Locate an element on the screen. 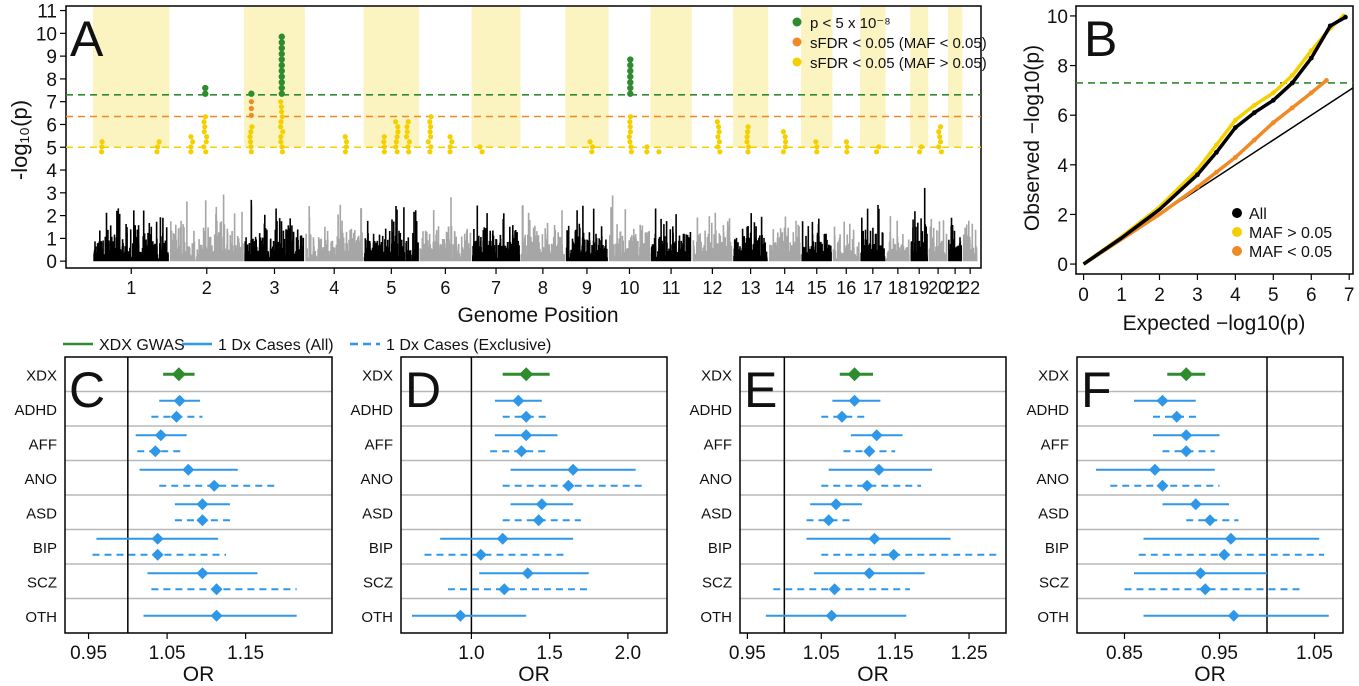  row-label: AFF is located at coordinates (718, 444).